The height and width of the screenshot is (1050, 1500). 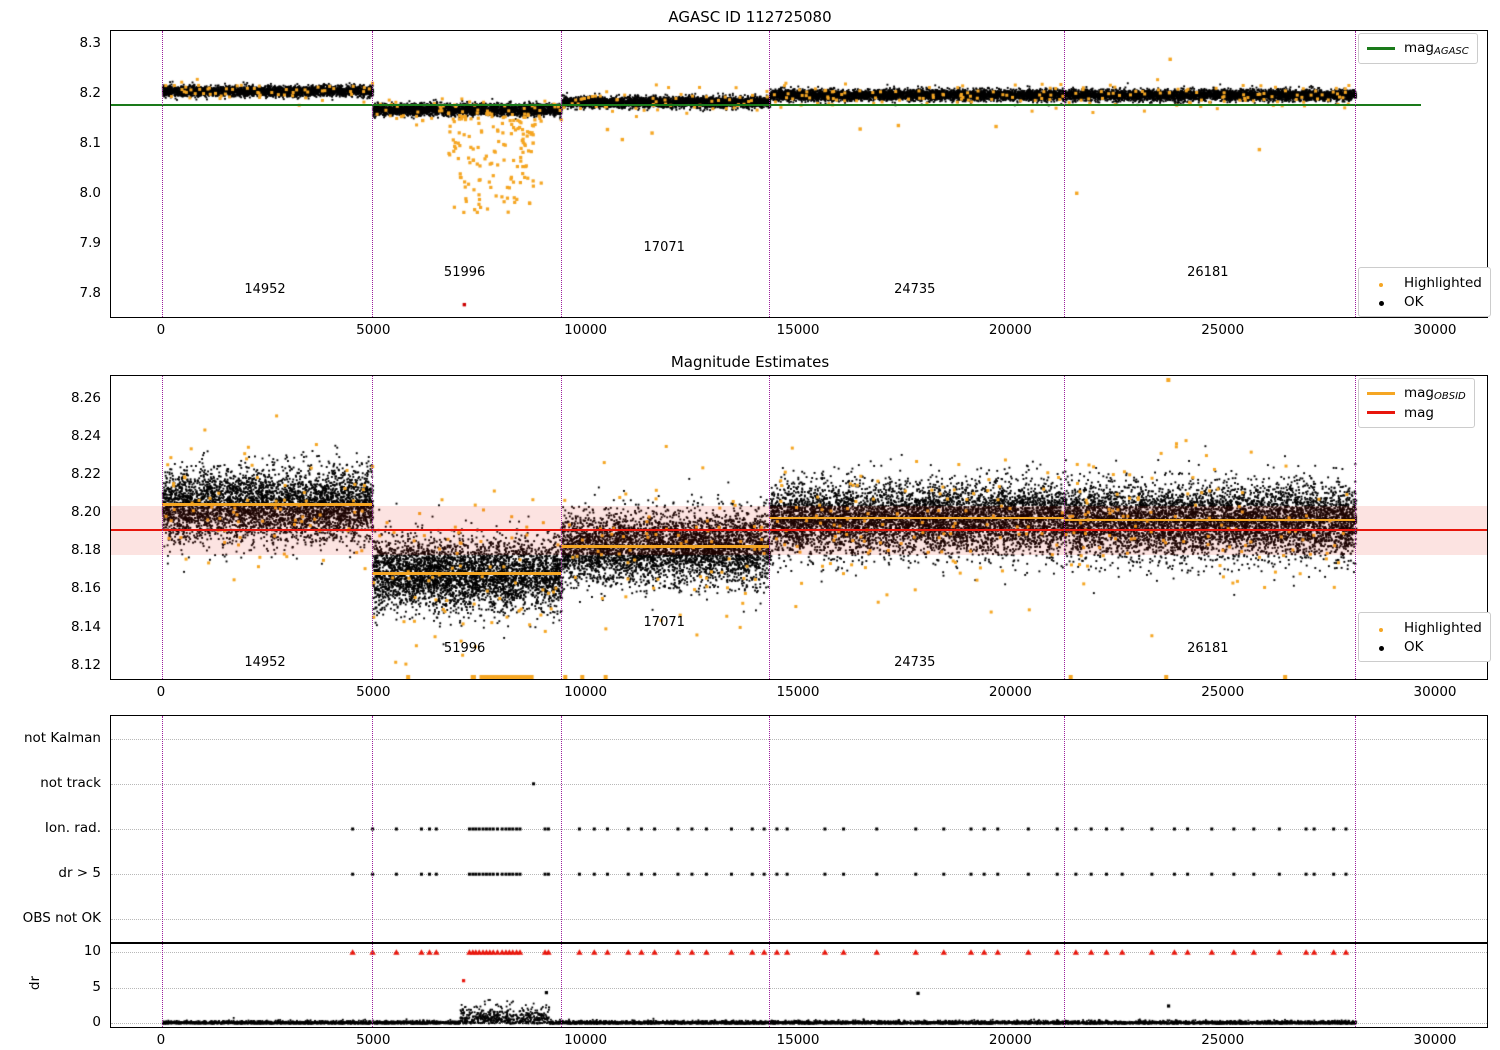 I want to click on y-tick-label: 8.2, so click(x=90, y=92).